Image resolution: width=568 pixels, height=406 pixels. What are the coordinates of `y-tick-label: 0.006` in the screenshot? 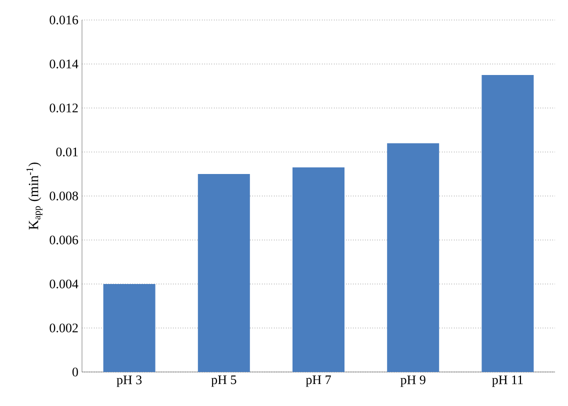 It's located at (64, 240).